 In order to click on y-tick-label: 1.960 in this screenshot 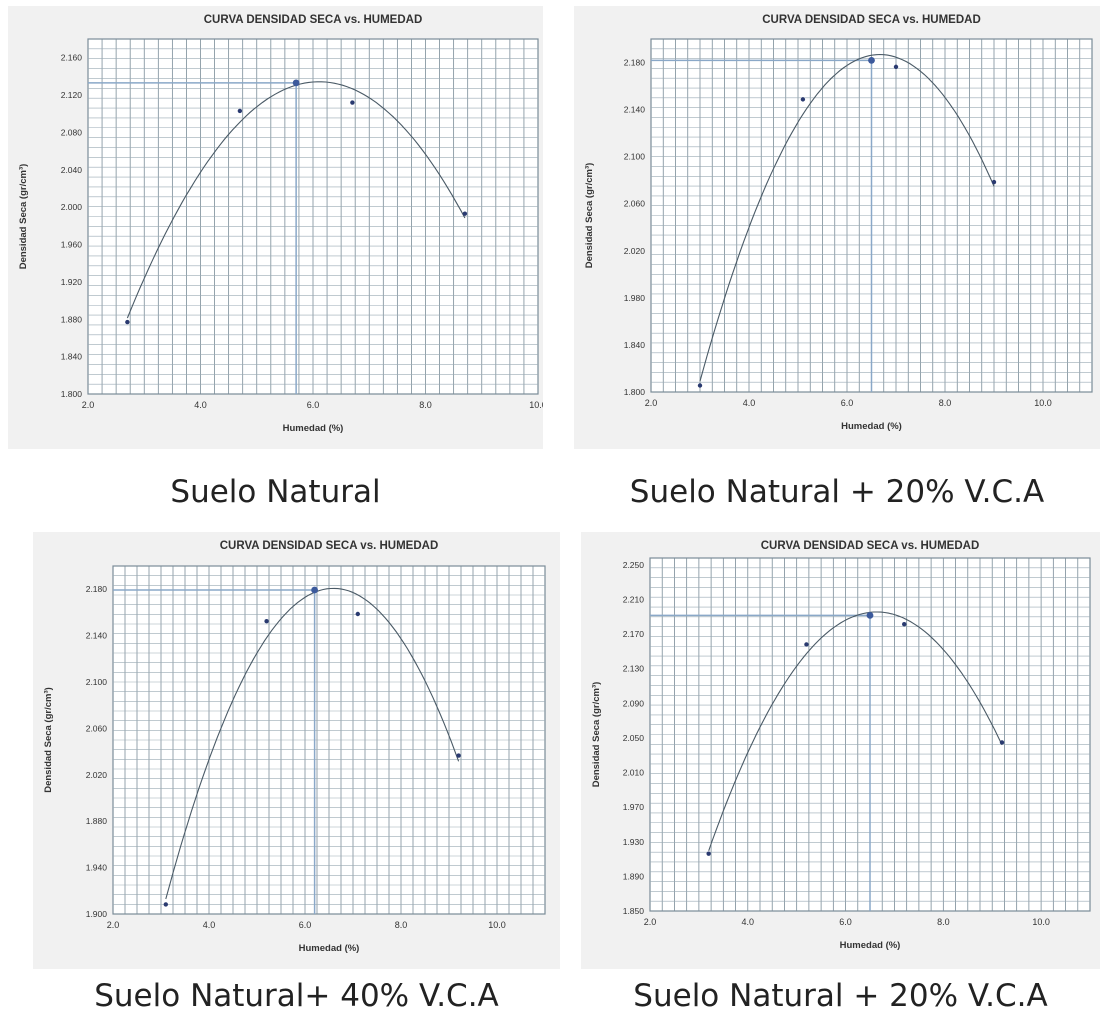, I will do `click(72, 245)`.